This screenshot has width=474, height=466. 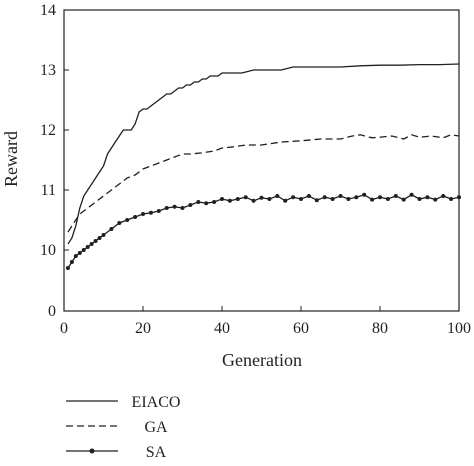 What do you see at coordinates (222, 328) in the screenshot?
I see `x-tick-label: 40` at bounding box center [222, 328].